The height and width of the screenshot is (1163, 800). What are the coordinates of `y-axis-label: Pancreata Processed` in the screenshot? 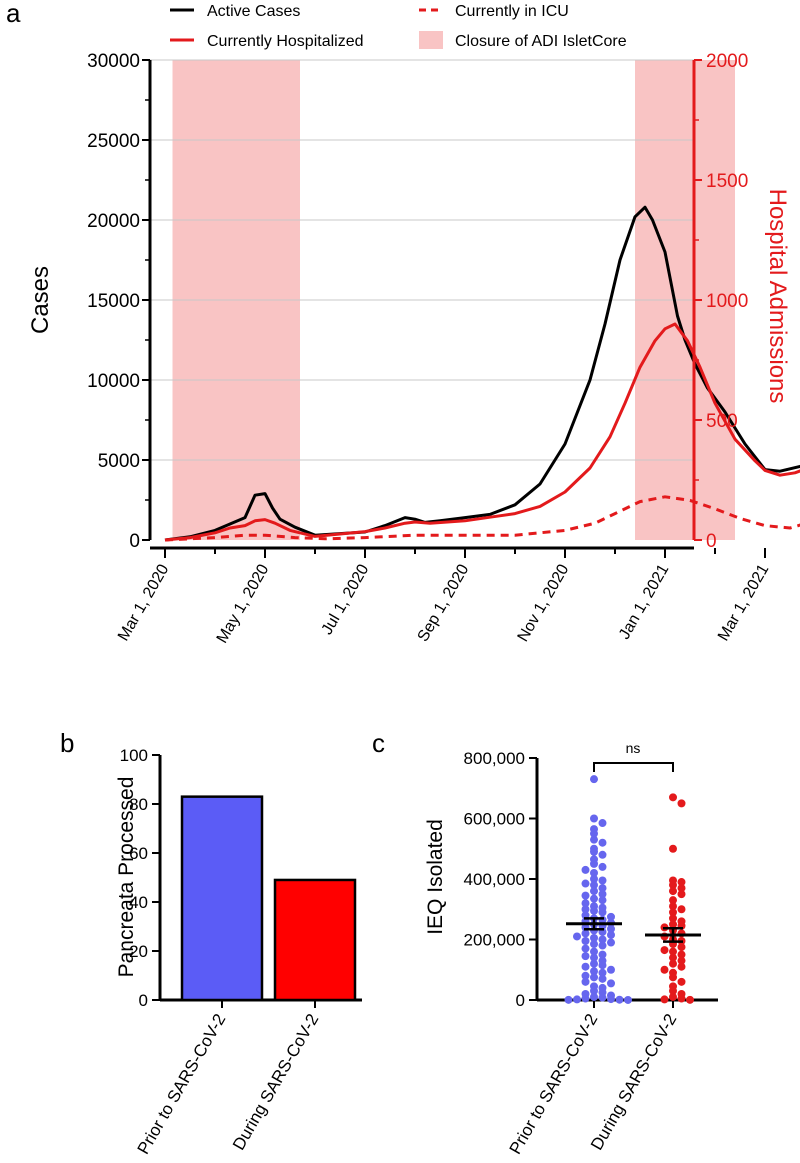 It's located at (126, 877).